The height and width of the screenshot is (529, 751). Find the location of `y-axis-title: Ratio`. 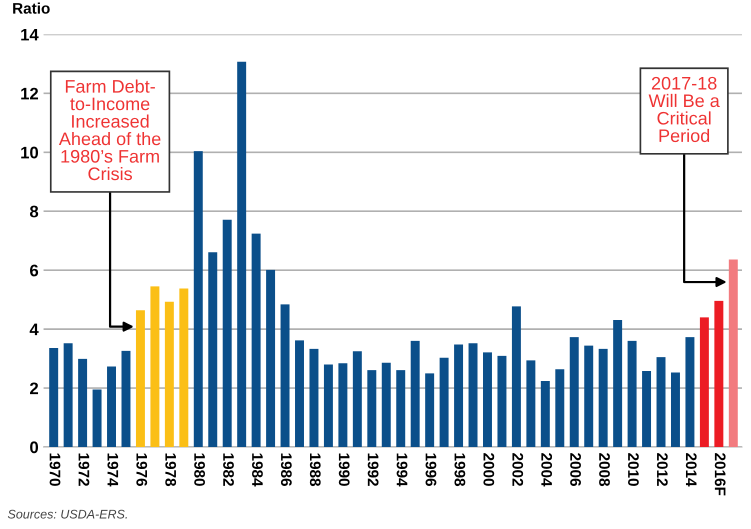

y-axis-title: Ratio is located at coordinates (31, 8).